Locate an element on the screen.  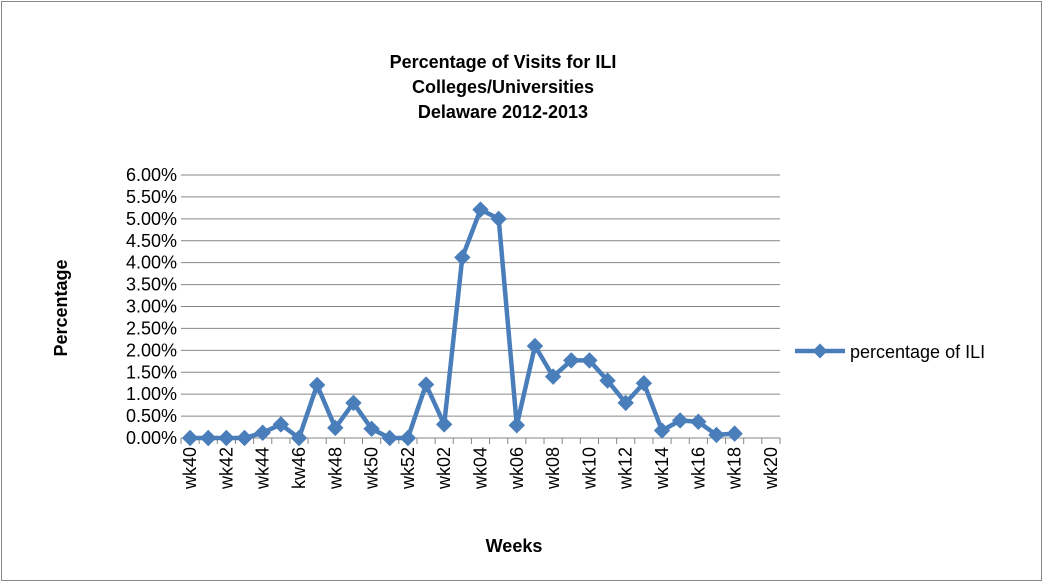
y-tick-label: 1.00% is located at coordinates (151, 394).